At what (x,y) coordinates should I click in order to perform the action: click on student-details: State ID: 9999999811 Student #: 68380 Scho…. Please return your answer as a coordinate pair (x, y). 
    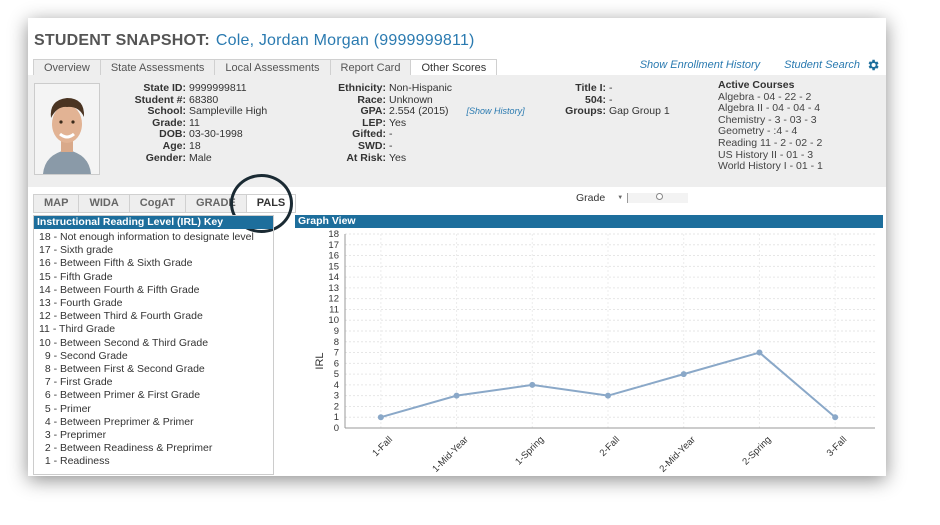
    Looking at the image, I should click on (188, 123).